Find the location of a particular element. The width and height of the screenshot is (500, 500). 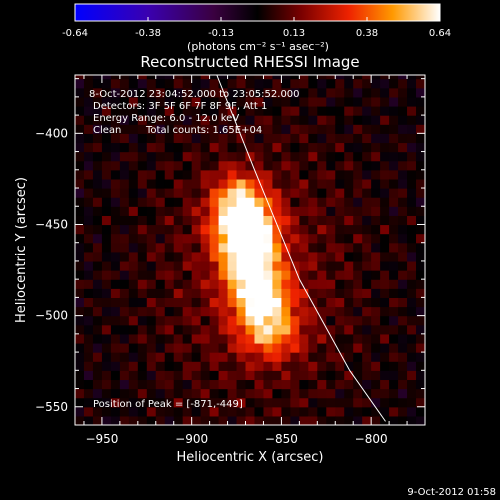

colorbar-tick-label: 0.13 is located at coordinates (294, 33).